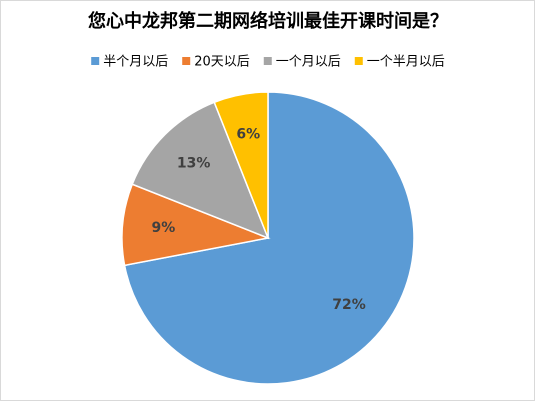 The image size is (536, 402). Describe the element at coordinates (268, 21) in the screenshot. I see `chart-title: 您心中龙邦第二期网络培训最佳开课时间是？` at that location.